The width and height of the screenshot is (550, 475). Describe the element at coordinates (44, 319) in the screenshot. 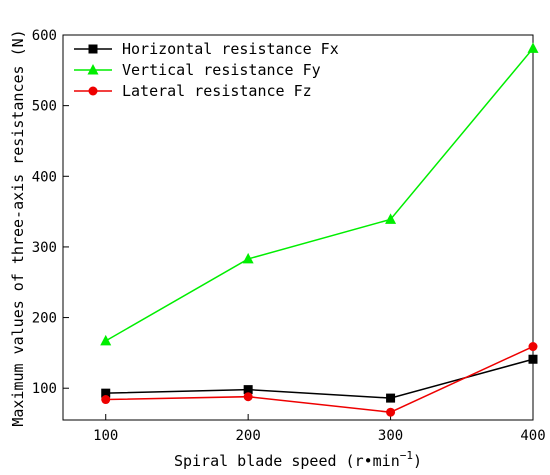

I see `y-tick-label: 200` at that location.